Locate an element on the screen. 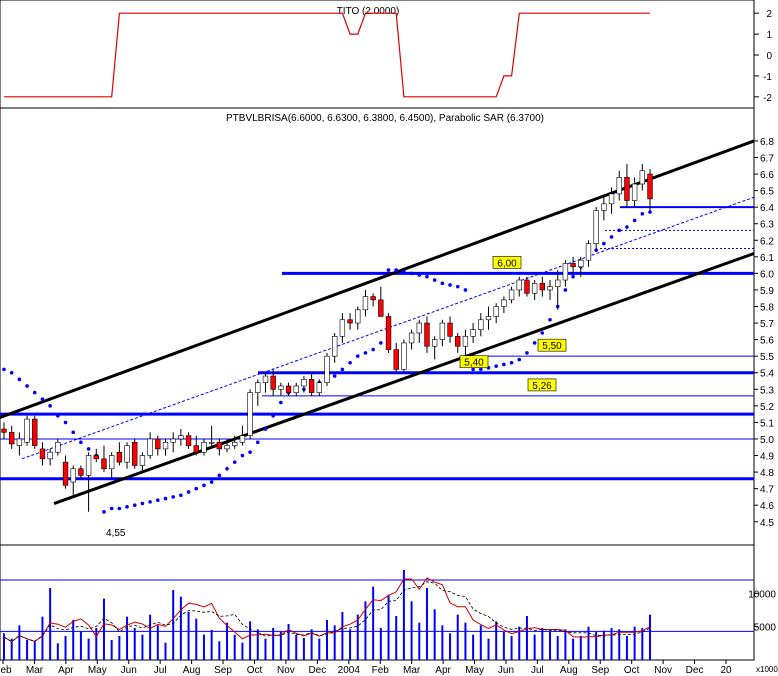 The image size is (778, 676). x-tick-label: Dec is located at coordinates (317, 670).